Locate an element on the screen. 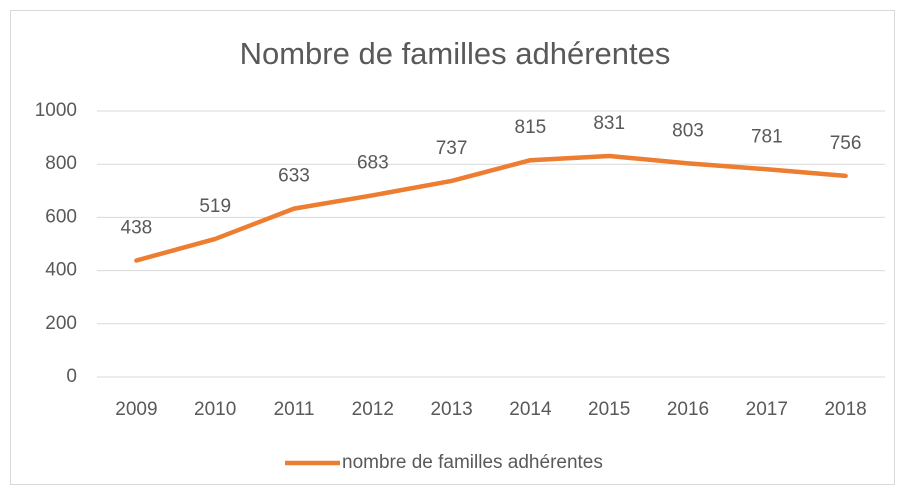  x-tick-label: 2009 is located at coordinates (136, 409).